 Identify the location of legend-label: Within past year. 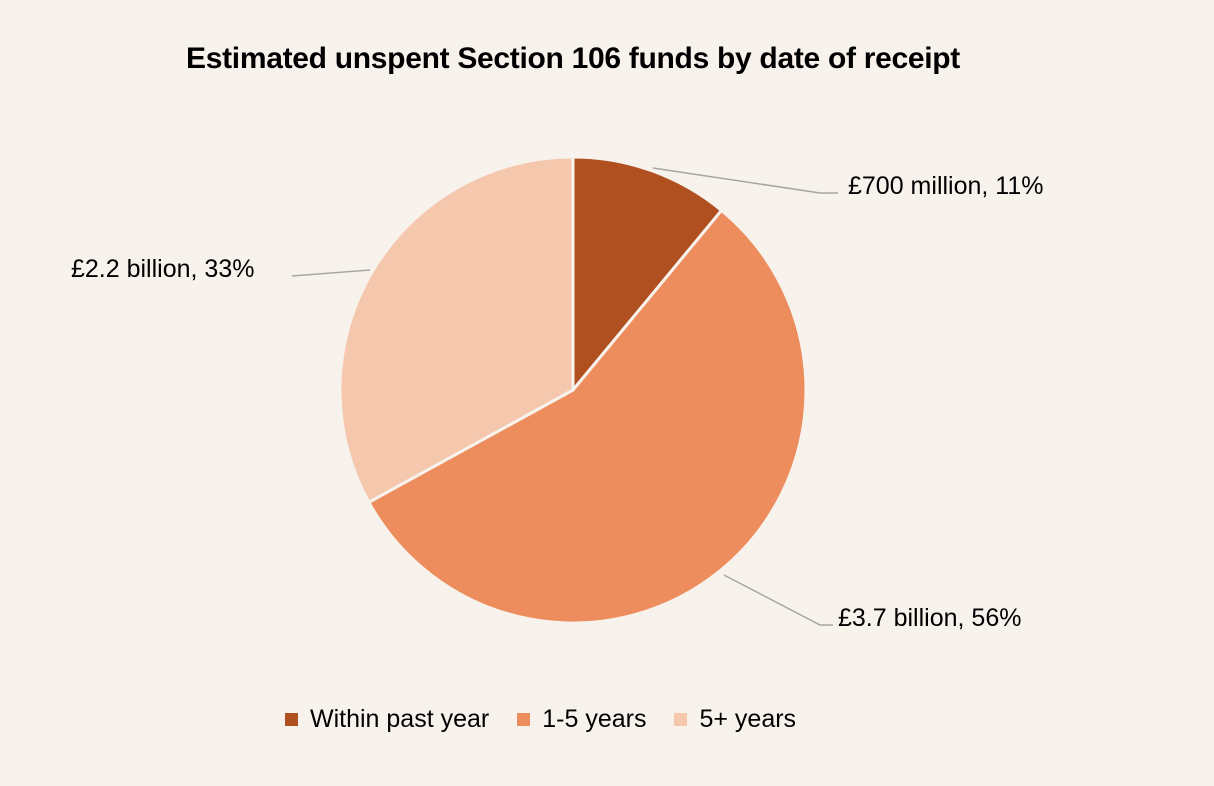
(400, 719).